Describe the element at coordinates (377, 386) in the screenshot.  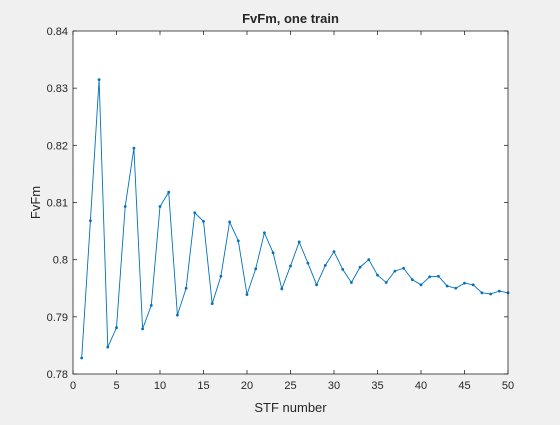
I see `x-tick-label: 35` at that location.